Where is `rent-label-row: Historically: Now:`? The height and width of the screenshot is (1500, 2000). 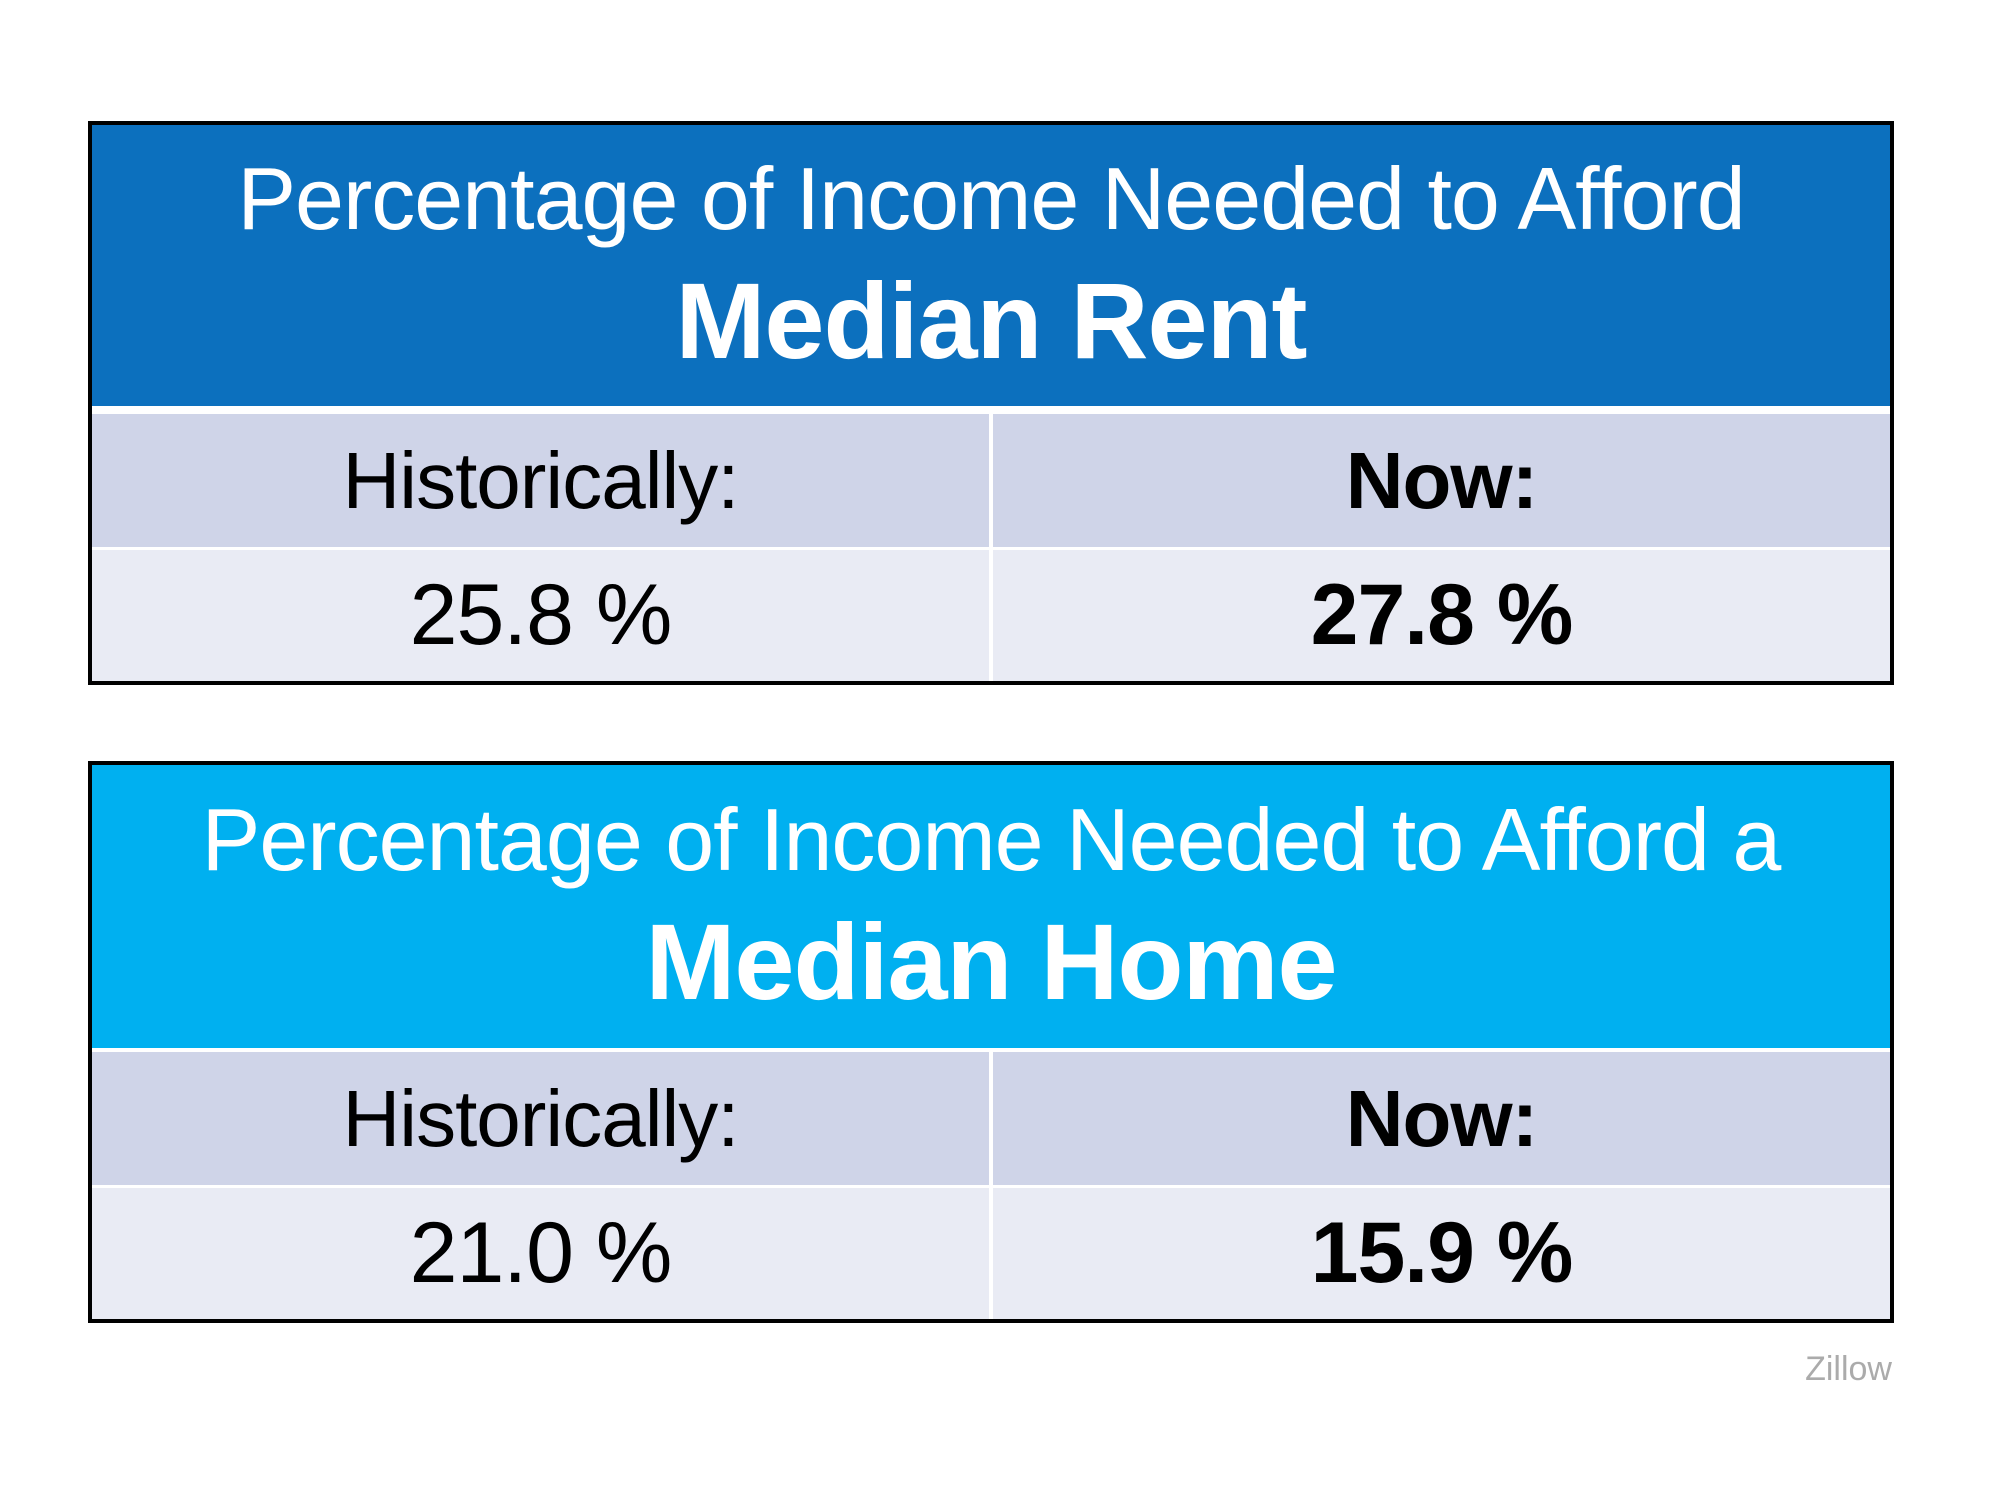
rent-label-row: Historically: Now: is located at coordinates (991, 480).